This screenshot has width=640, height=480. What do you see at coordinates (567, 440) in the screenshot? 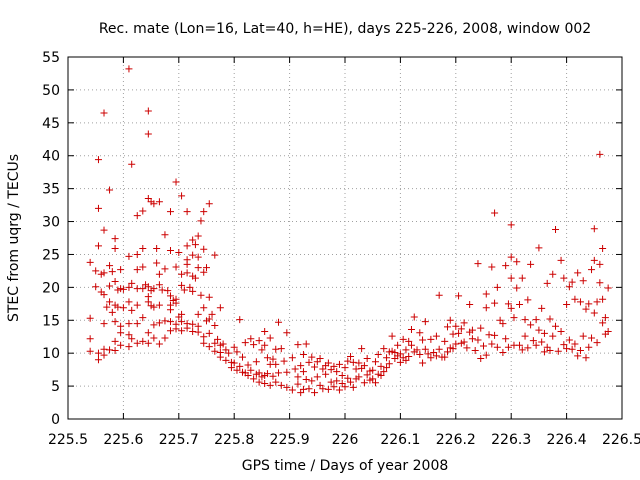
I see `x-tick-label: 226.4` at bounding box center [567, 440].